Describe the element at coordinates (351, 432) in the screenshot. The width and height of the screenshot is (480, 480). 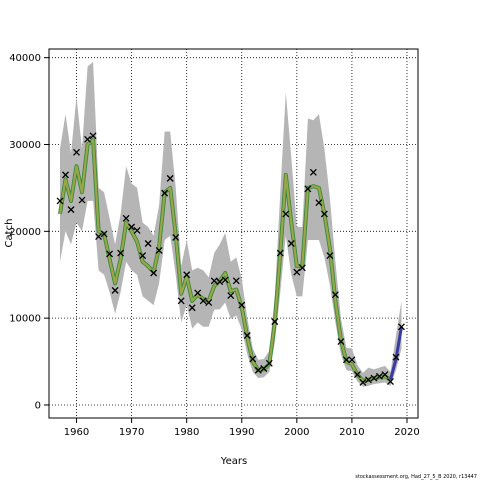
I see `x-tick-label: 2010` at that location.